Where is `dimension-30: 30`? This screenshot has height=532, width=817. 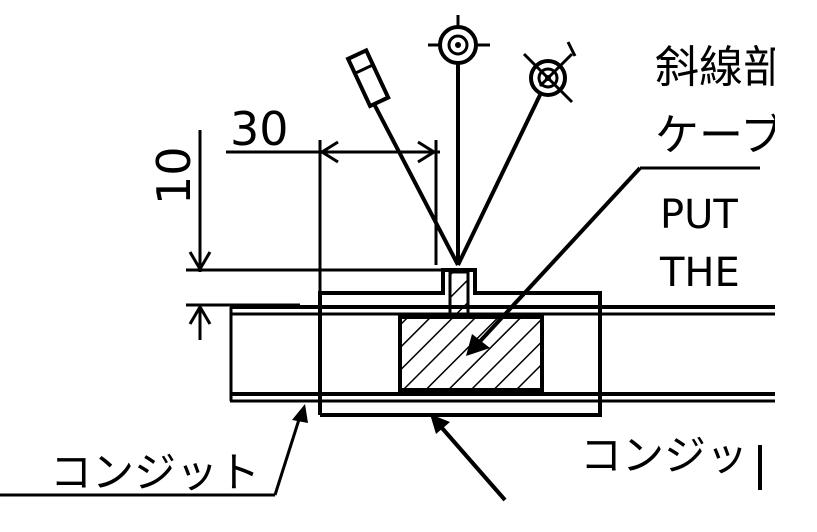 dimension-30: 30 is located at coordinates (333, 197).